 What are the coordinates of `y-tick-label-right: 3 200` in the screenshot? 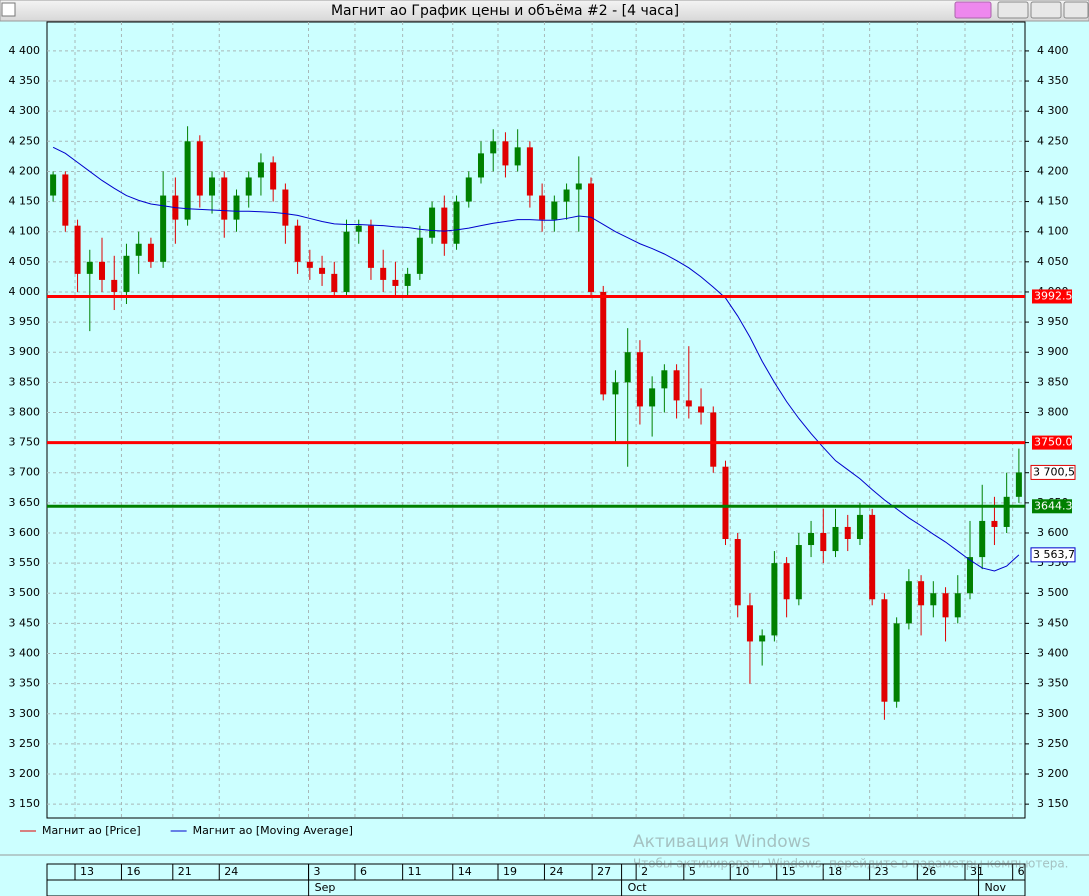 It's located at (1053, 773).